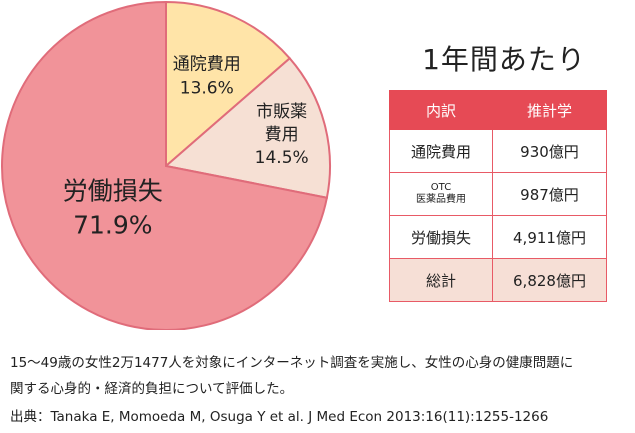 Image resolution: width=635 pixels, height=433 pixels. I want to click on pie-slice-label: 市販薬, so click(281, 112).